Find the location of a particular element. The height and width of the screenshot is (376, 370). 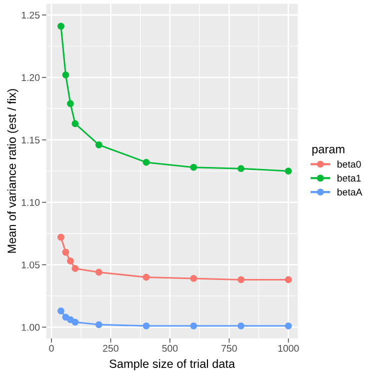

y-tick-label: 1.25 is located at coordinates (31, 15).